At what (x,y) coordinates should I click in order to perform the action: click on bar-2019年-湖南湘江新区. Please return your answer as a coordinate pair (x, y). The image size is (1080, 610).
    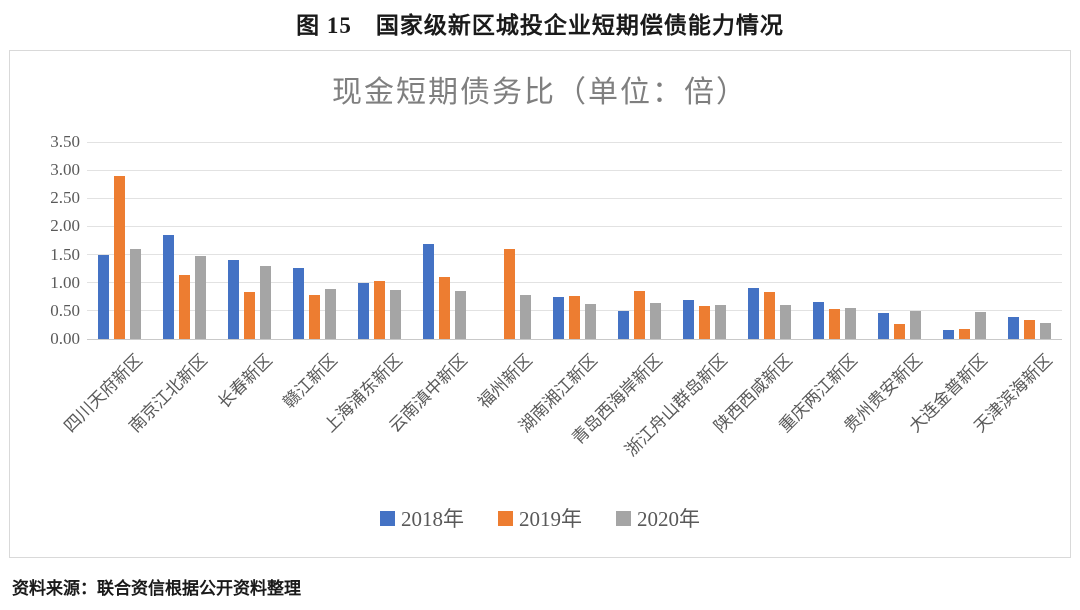
    Looking at the image, I should click on (574, 317).